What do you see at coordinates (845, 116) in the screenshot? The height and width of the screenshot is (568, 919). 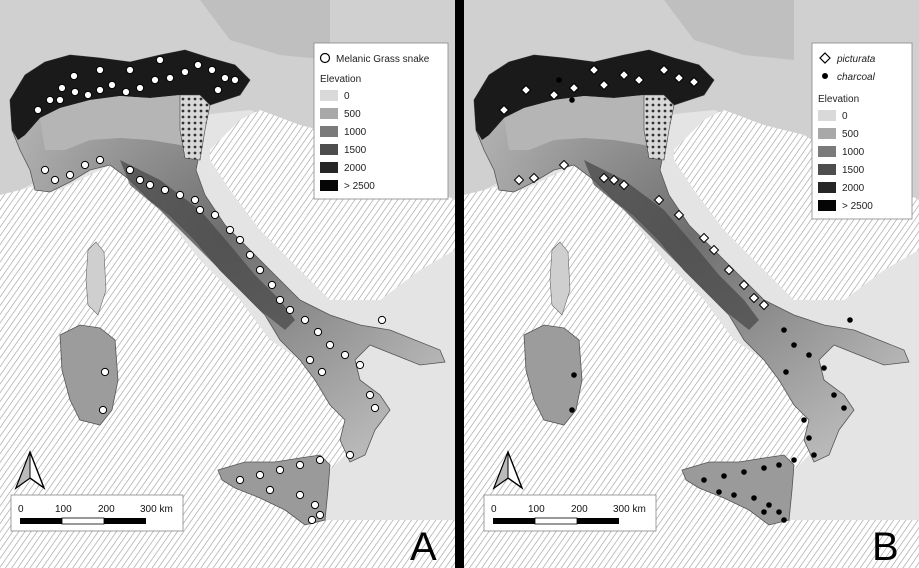 I see `elevation-label: 0` at bounding box center [845, 116].